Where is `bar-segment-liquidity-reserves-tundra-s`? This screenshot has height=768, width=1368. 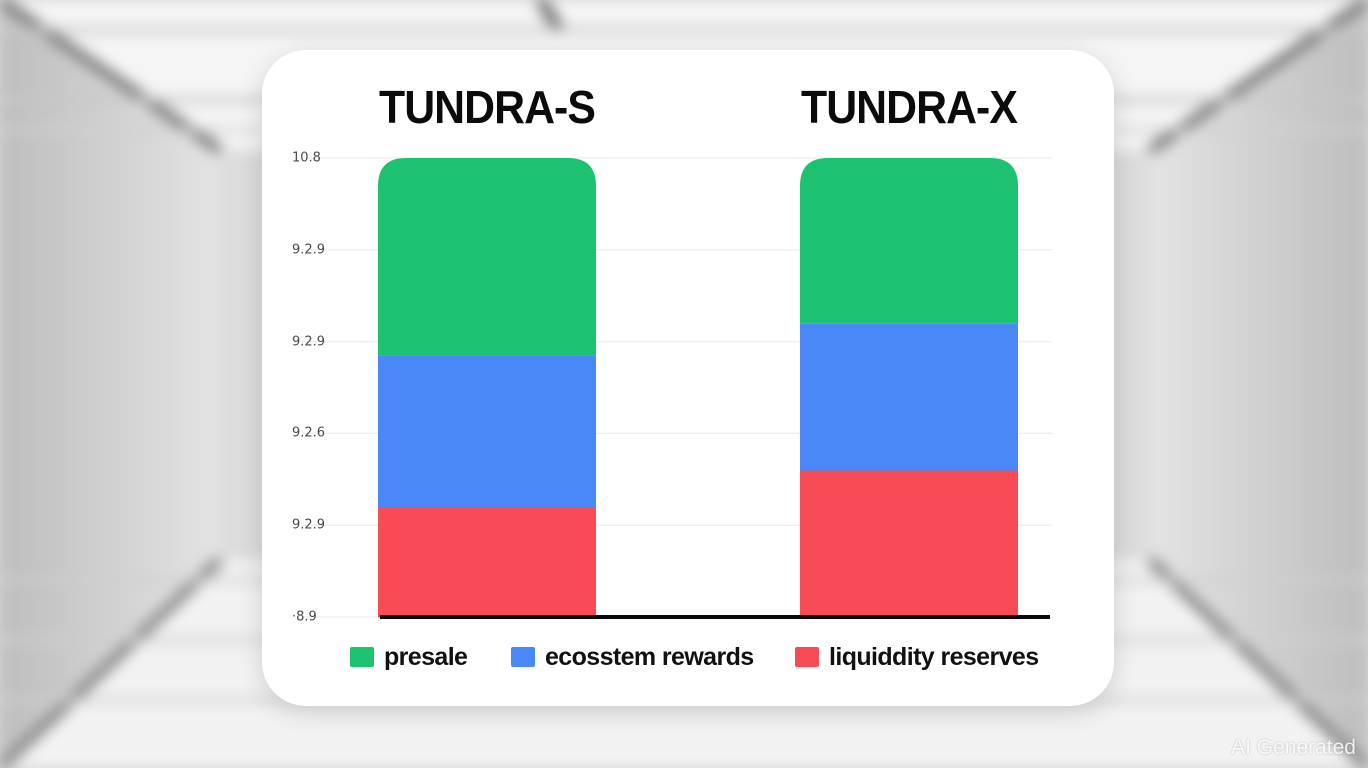
bar-segment-liquidity-reserves-tundra-s is located at coordinates (487, 562).